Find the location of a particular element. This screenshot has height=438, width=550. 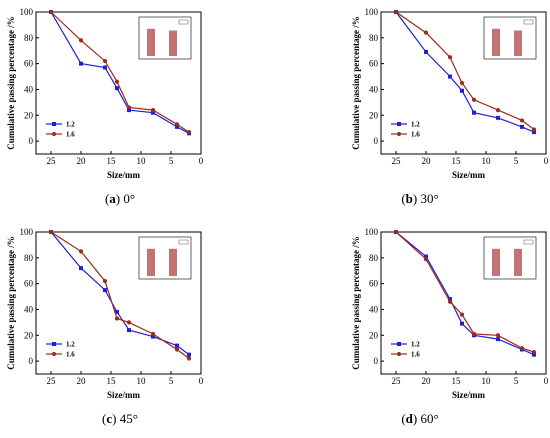

y-tick-label: 100 is located at coordinates (27, 232).